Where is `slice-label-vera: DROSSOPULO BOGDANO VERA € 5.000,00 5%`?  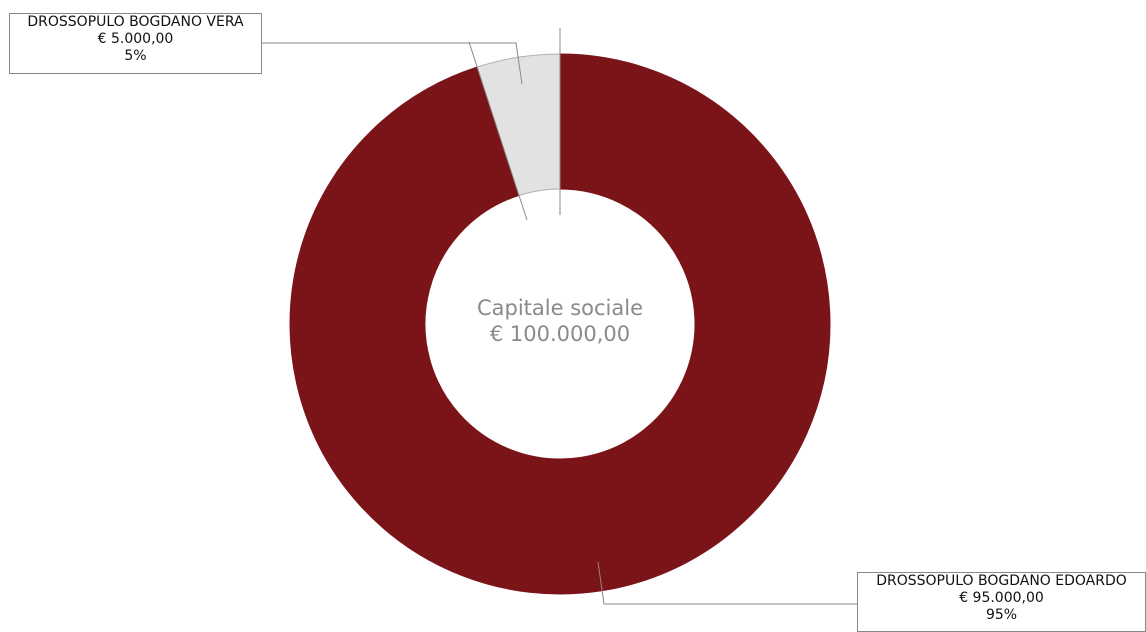
slice-label-vera: DROSSOPULO BOGDANO VERA € 5.000,00 5% is located at coordinates (135, 43).